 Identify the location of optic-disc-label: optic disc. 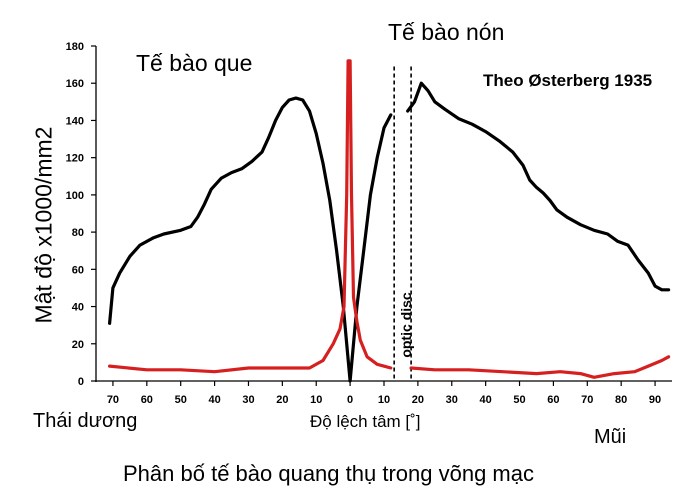
(406, 325).